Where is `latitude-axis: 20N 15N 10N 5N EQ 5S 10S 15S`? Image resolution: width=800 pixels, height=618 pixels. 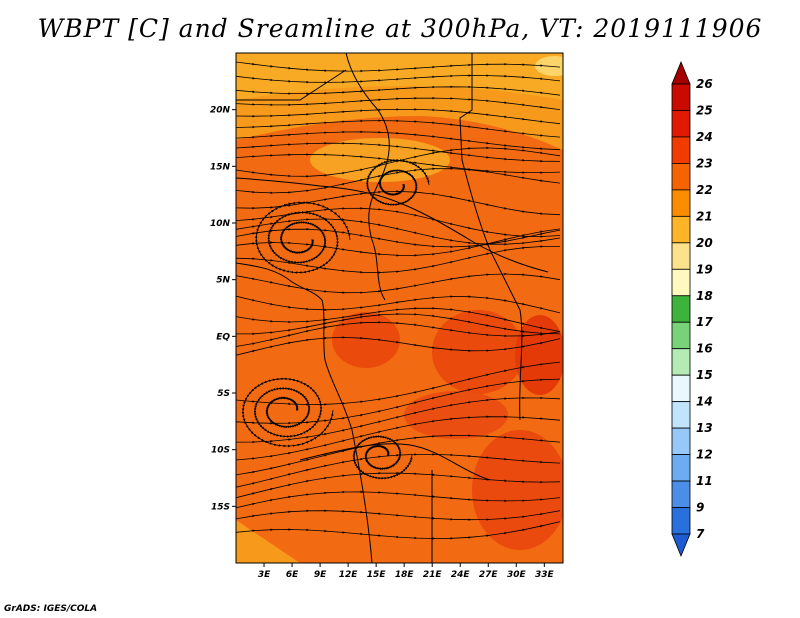 latitude-axis: 20N 15N 10N 5N EQ 5S 10S 15S is located at coordinates (223, 309).